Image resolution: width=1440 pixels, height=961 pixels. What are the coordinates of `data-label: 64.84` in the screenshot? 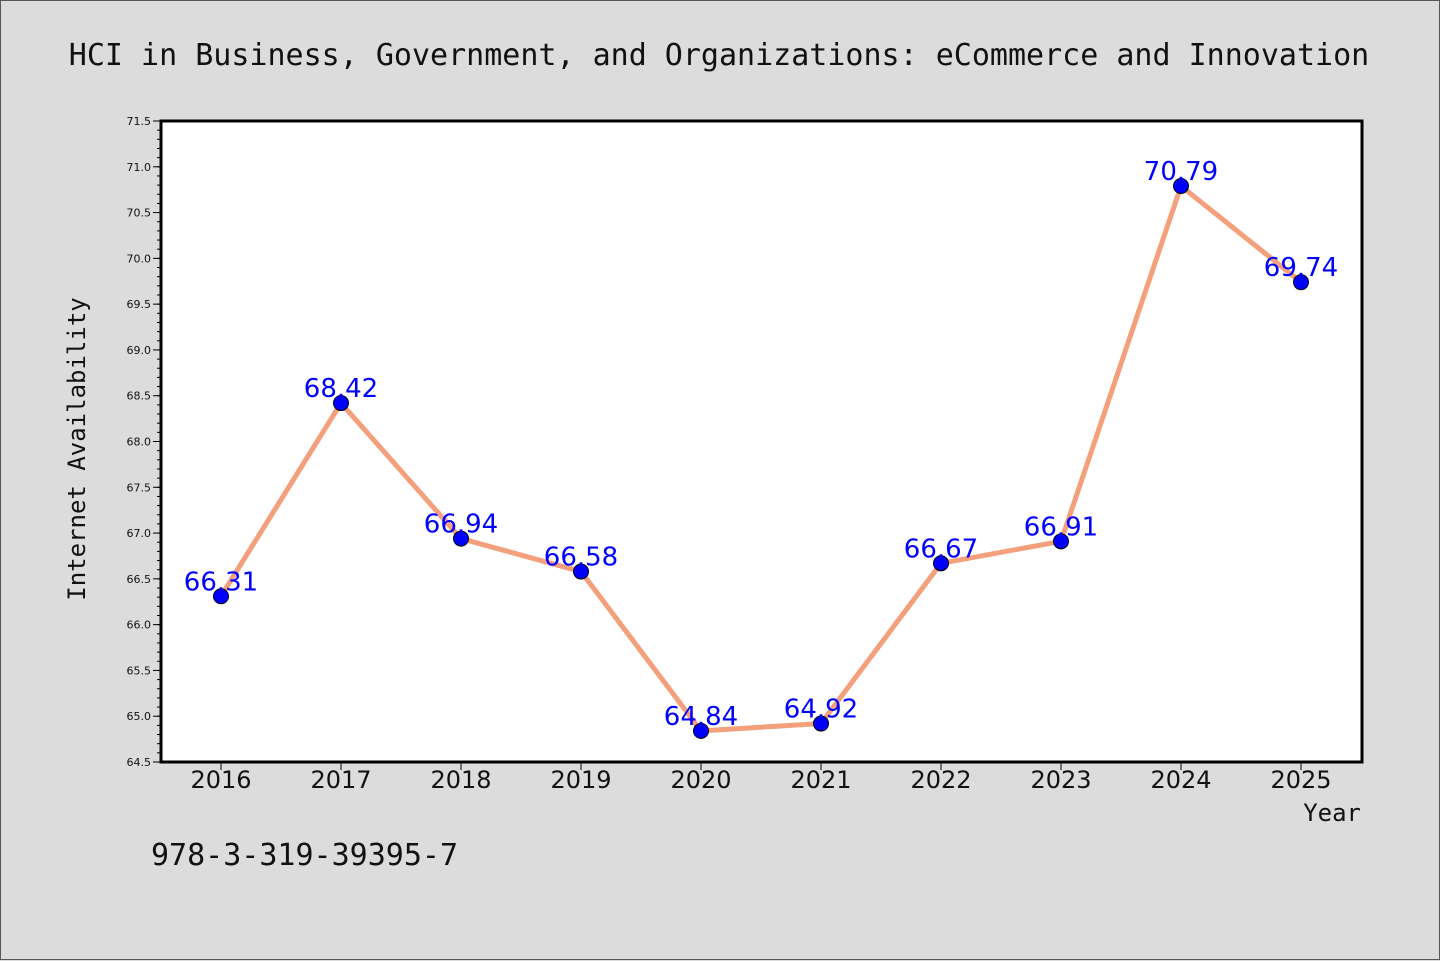 It's located at (701, 717).